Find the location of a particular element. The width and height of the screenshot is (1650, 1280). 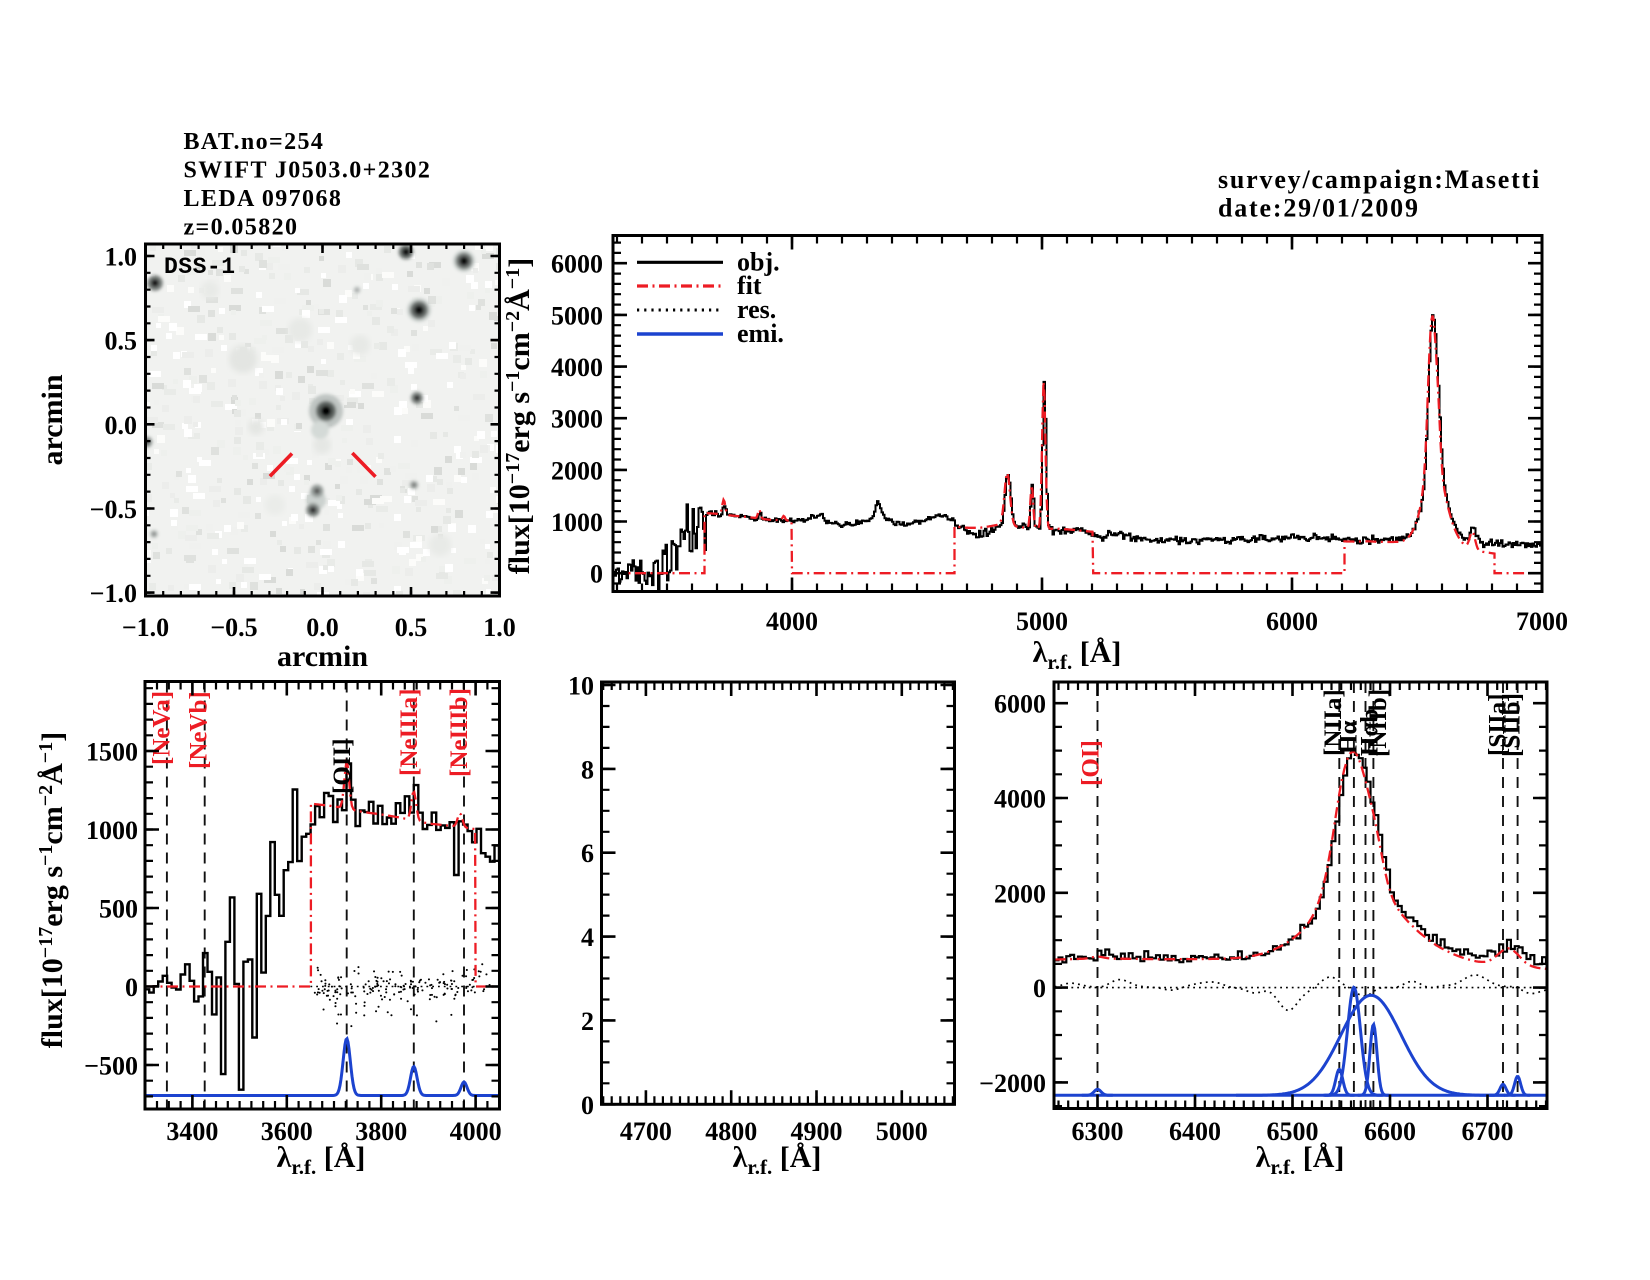

svg-text: 3800 is located at coordinates (381, 1131).